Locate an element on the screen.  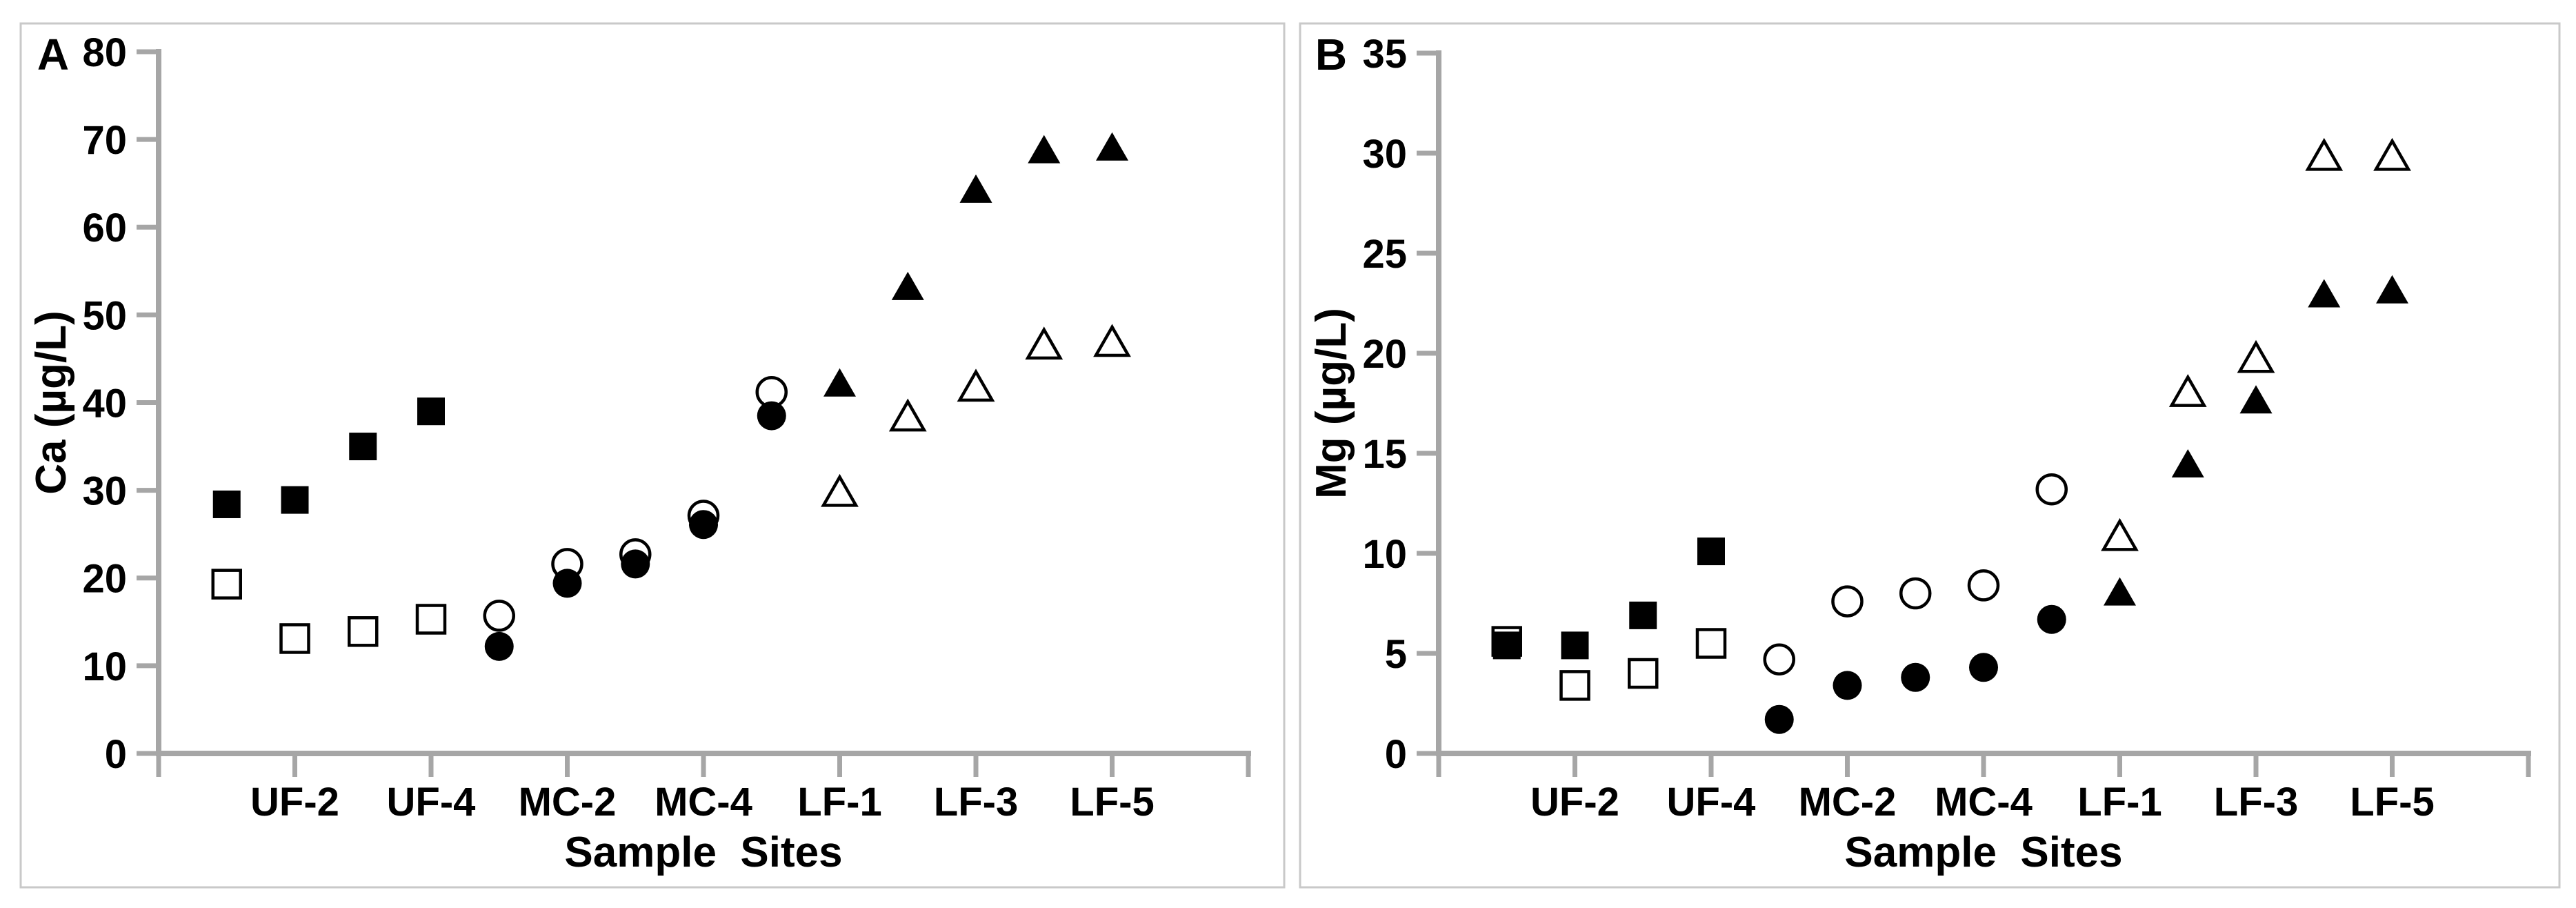
series-open-square is located at coordinates (329, 611).